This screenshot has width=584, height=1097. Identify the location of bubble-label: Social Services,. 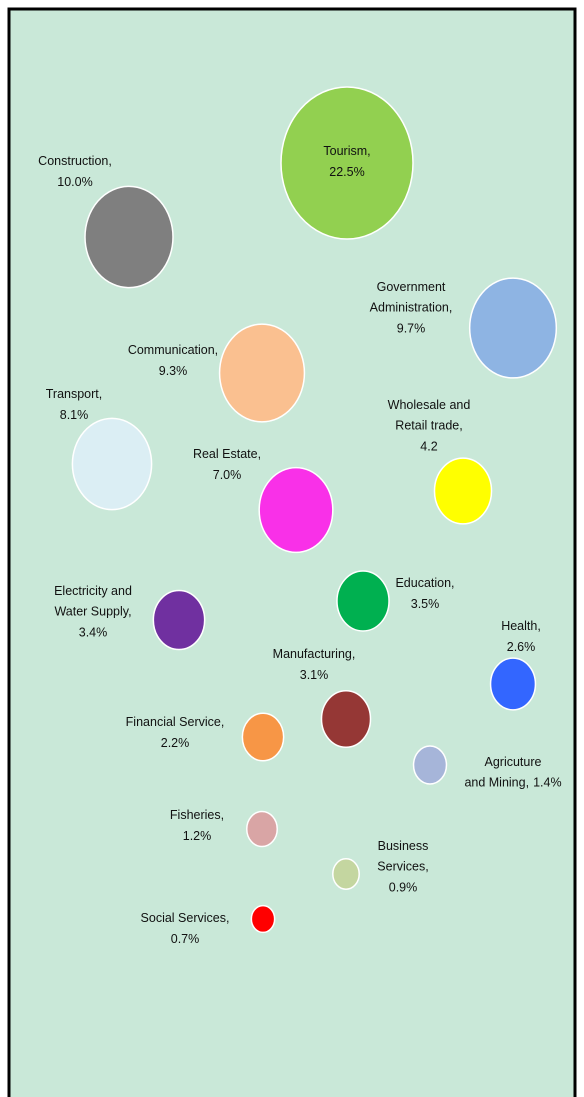
(185, 918).